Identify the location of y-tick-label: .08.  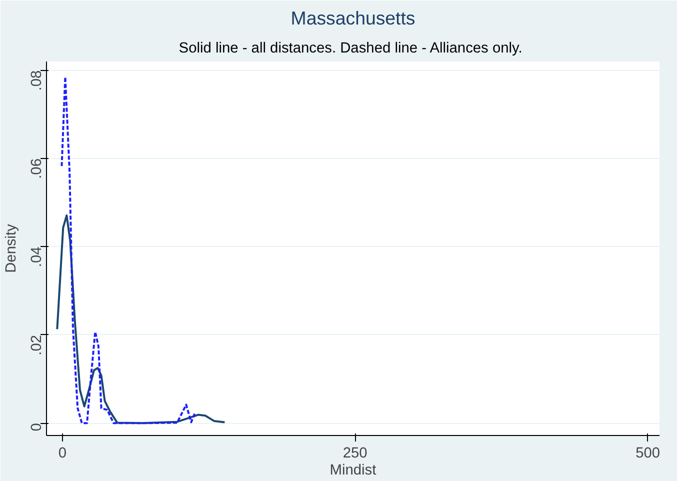
(37, 80).